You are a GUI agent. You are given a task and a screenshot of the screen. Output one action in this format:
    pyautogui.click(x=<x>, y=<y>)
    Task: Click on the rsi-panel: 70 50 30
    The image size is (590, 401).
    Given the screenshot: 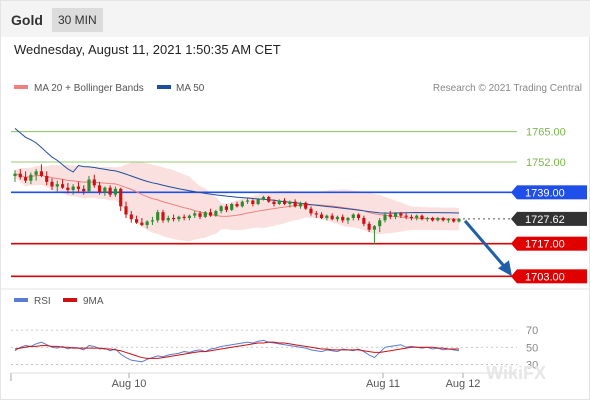 What is the action you would take?
    pyautogui.click(x=274, y=348)
    